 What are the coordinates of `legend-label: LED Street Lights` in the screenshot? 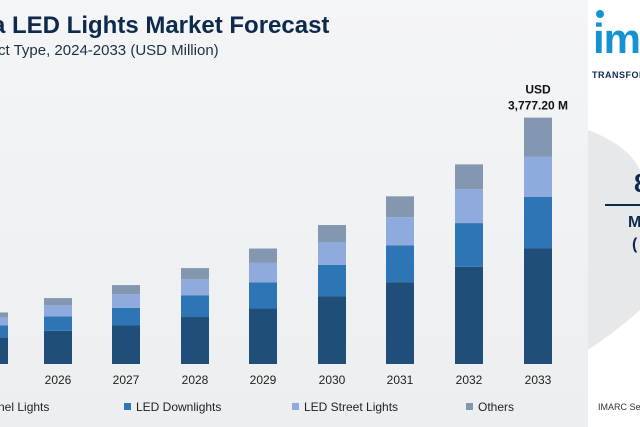 It's located at (351, 407).